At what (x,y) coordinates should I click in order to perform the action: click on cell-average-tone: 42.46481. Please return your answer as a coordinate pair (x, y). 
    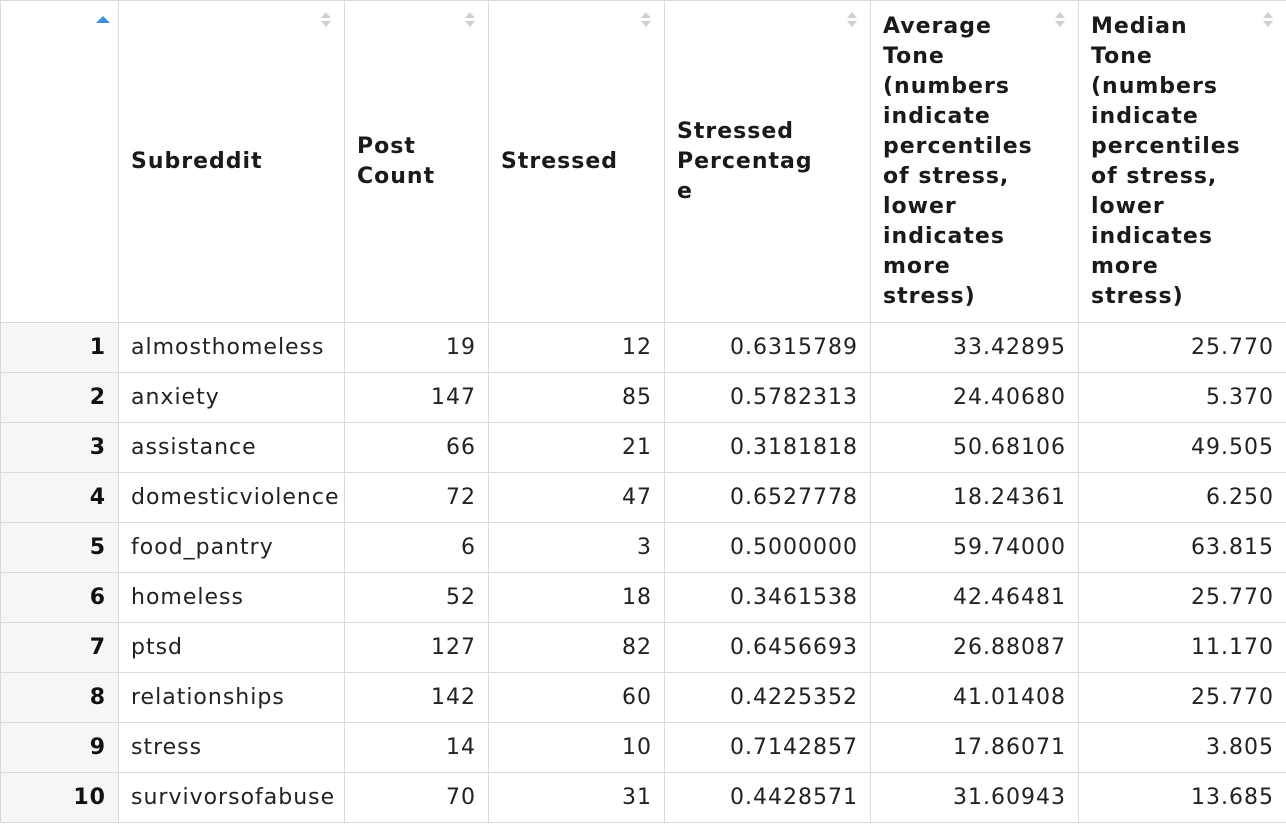
    Looking at the image, I should click on (974, 597).